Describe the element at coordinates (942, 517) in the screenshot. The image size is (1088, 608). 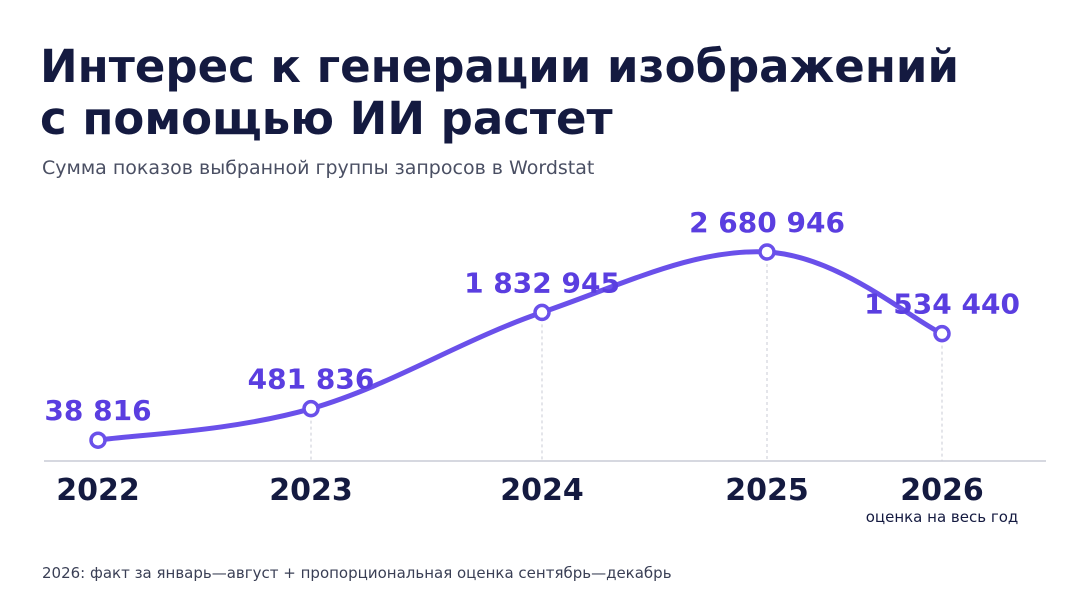
I see `annotation: оценка на весь год` at that location.